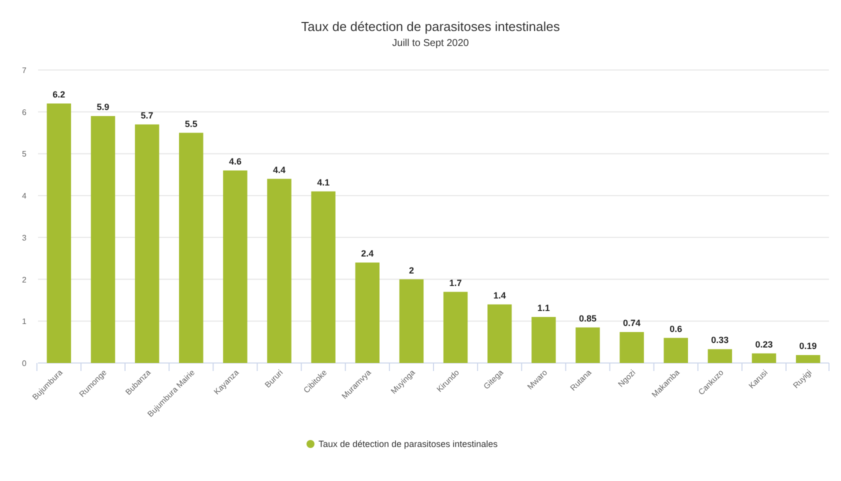  I want to click on data-label: 2, so click(411, 270).